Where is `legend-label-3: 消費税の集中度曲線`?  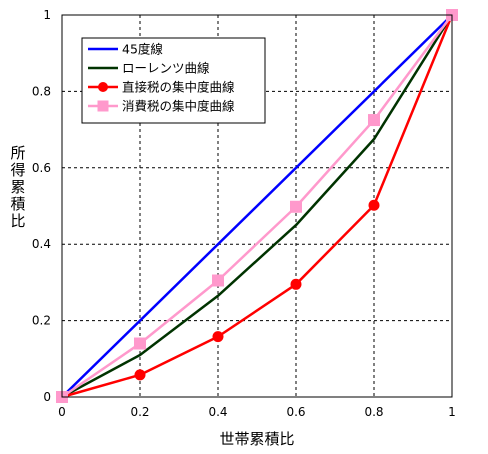
legend-label-3: 消費税の集中度曲線 is located at coordinates (178, 106).